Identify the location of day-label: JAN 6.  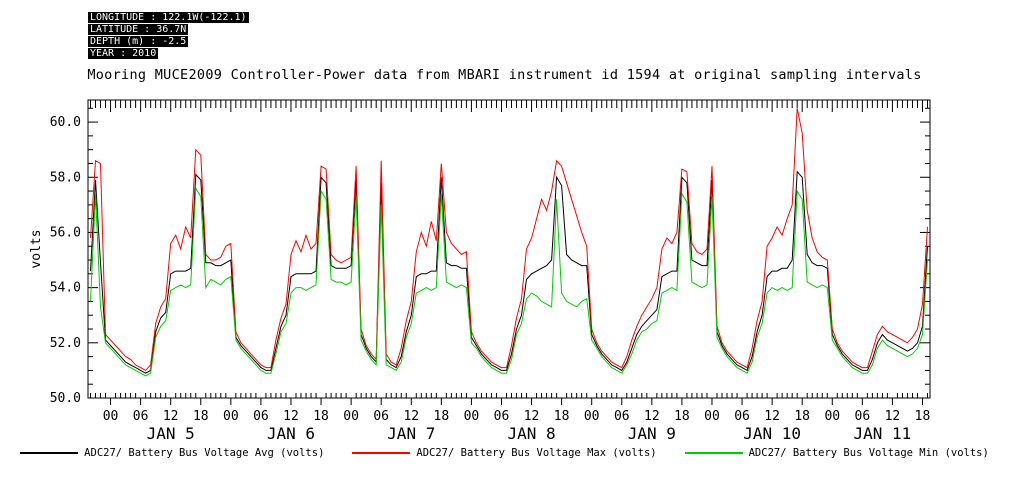
(291, 433).